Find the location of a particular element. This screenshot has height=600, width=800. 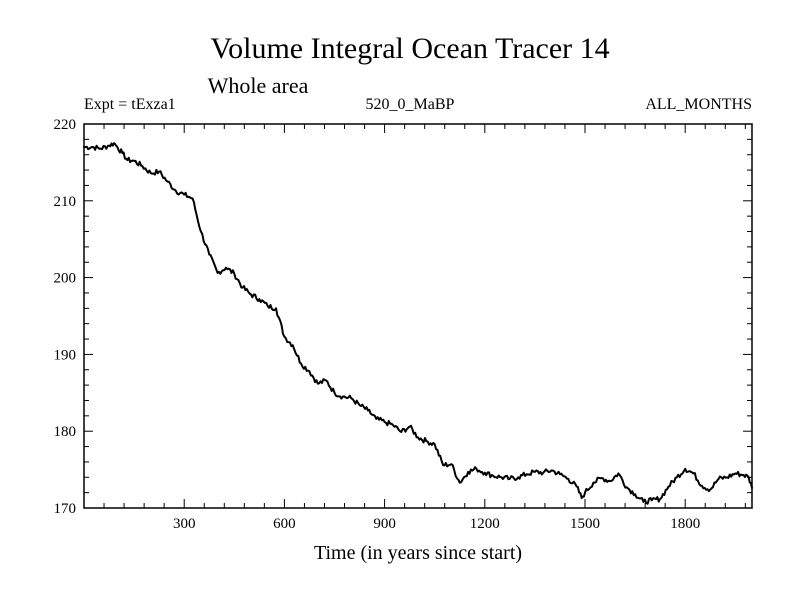

y-tick-label: 220 is located at coordinates (65, 125).